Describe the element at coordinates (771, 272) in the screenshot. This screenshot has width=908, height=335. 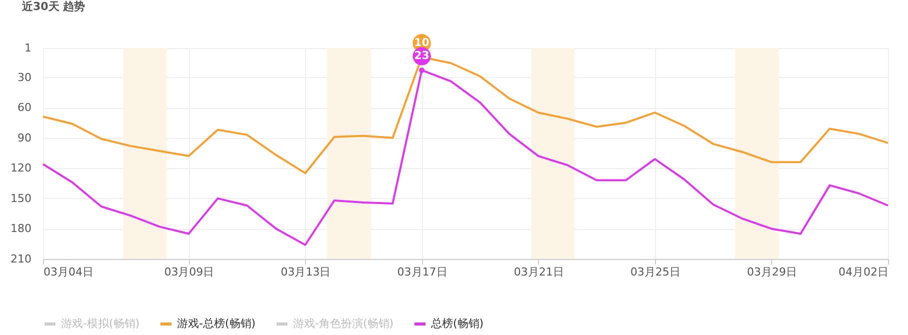
I see `x-tick-label: 03月29日` at that location.